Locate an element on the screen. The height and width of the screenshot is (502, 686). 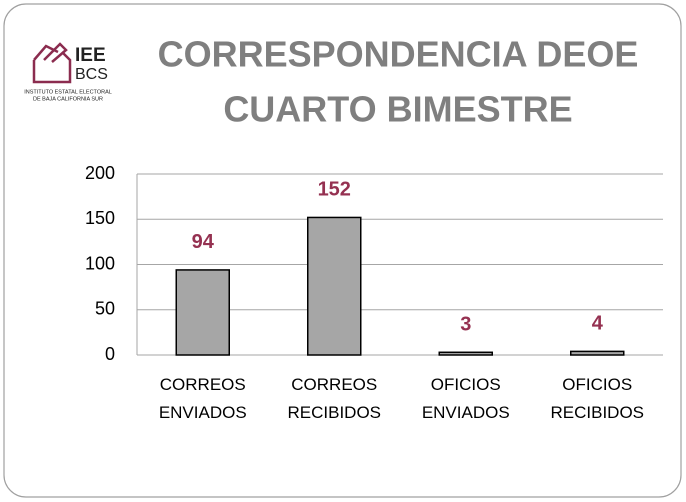
logo-icon is located at coordinates (55, 52).